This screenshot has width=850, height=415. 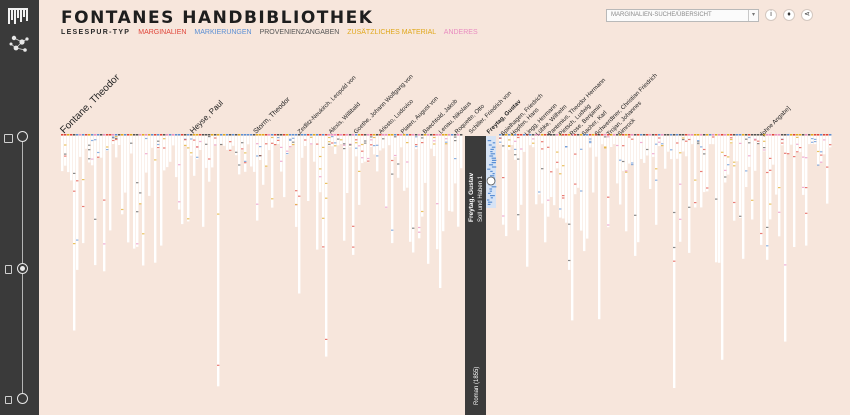 What do you see at coordinates (223, 32) in the screenshot?
I see `legend-item-markierungen: MARKIERUNGEN` at bounding box center [223, 32].